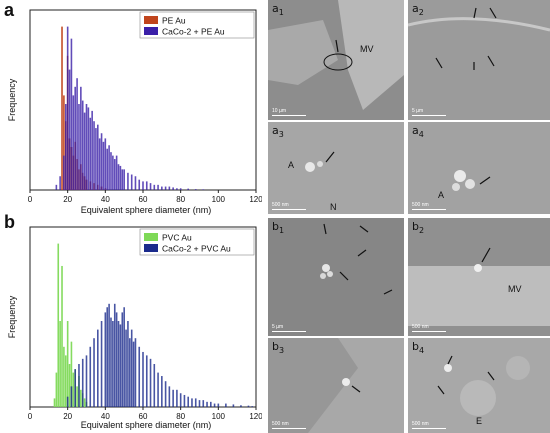 The height and width of the screenshot is (433, 550). I want to click on chart-a-legend, so click(197, 25).